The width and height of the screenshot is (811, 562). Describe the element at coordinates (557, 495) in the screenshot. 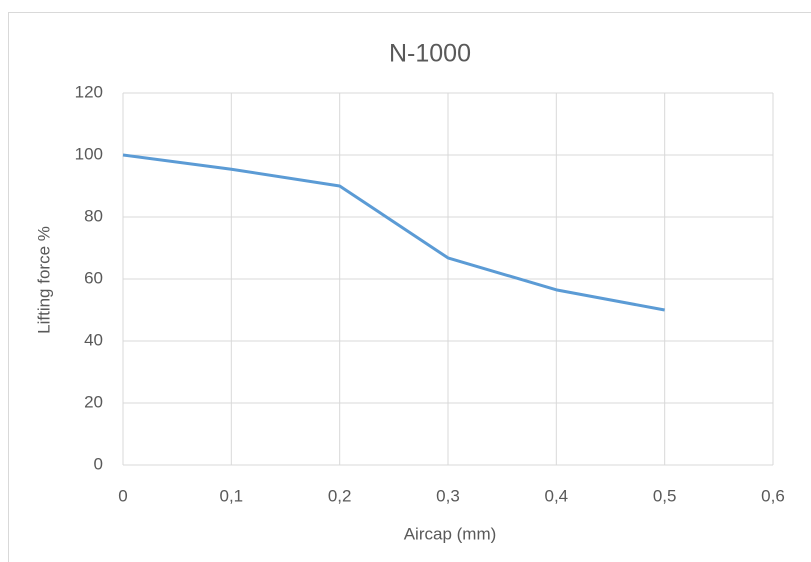

I see `x-tick-label: 0,4` at that location.